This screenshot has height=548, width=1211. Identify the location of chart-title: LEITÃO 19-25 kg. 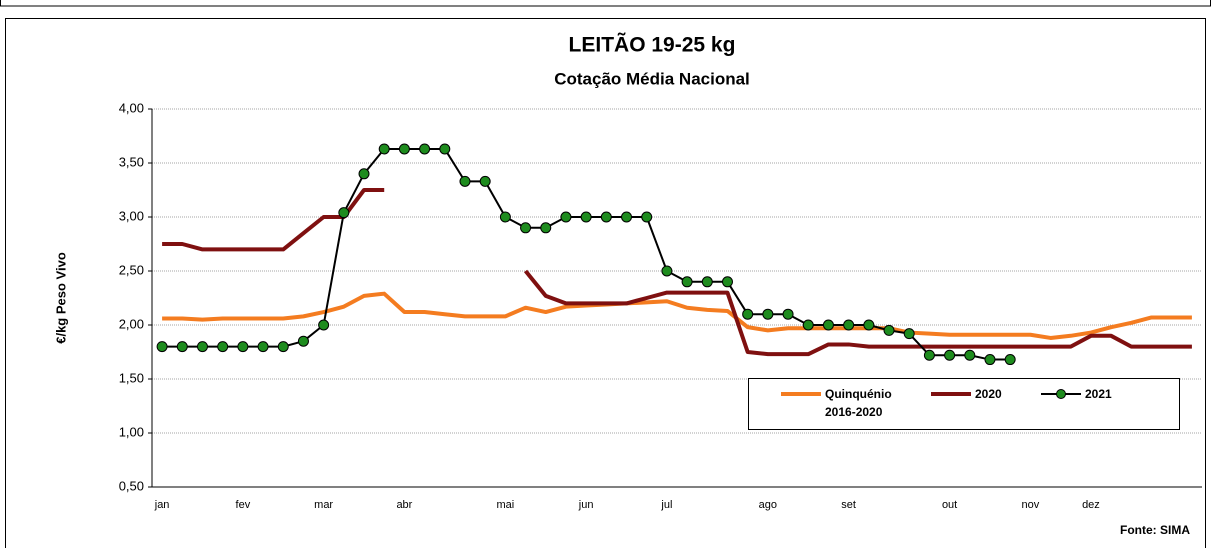
(652, 45).